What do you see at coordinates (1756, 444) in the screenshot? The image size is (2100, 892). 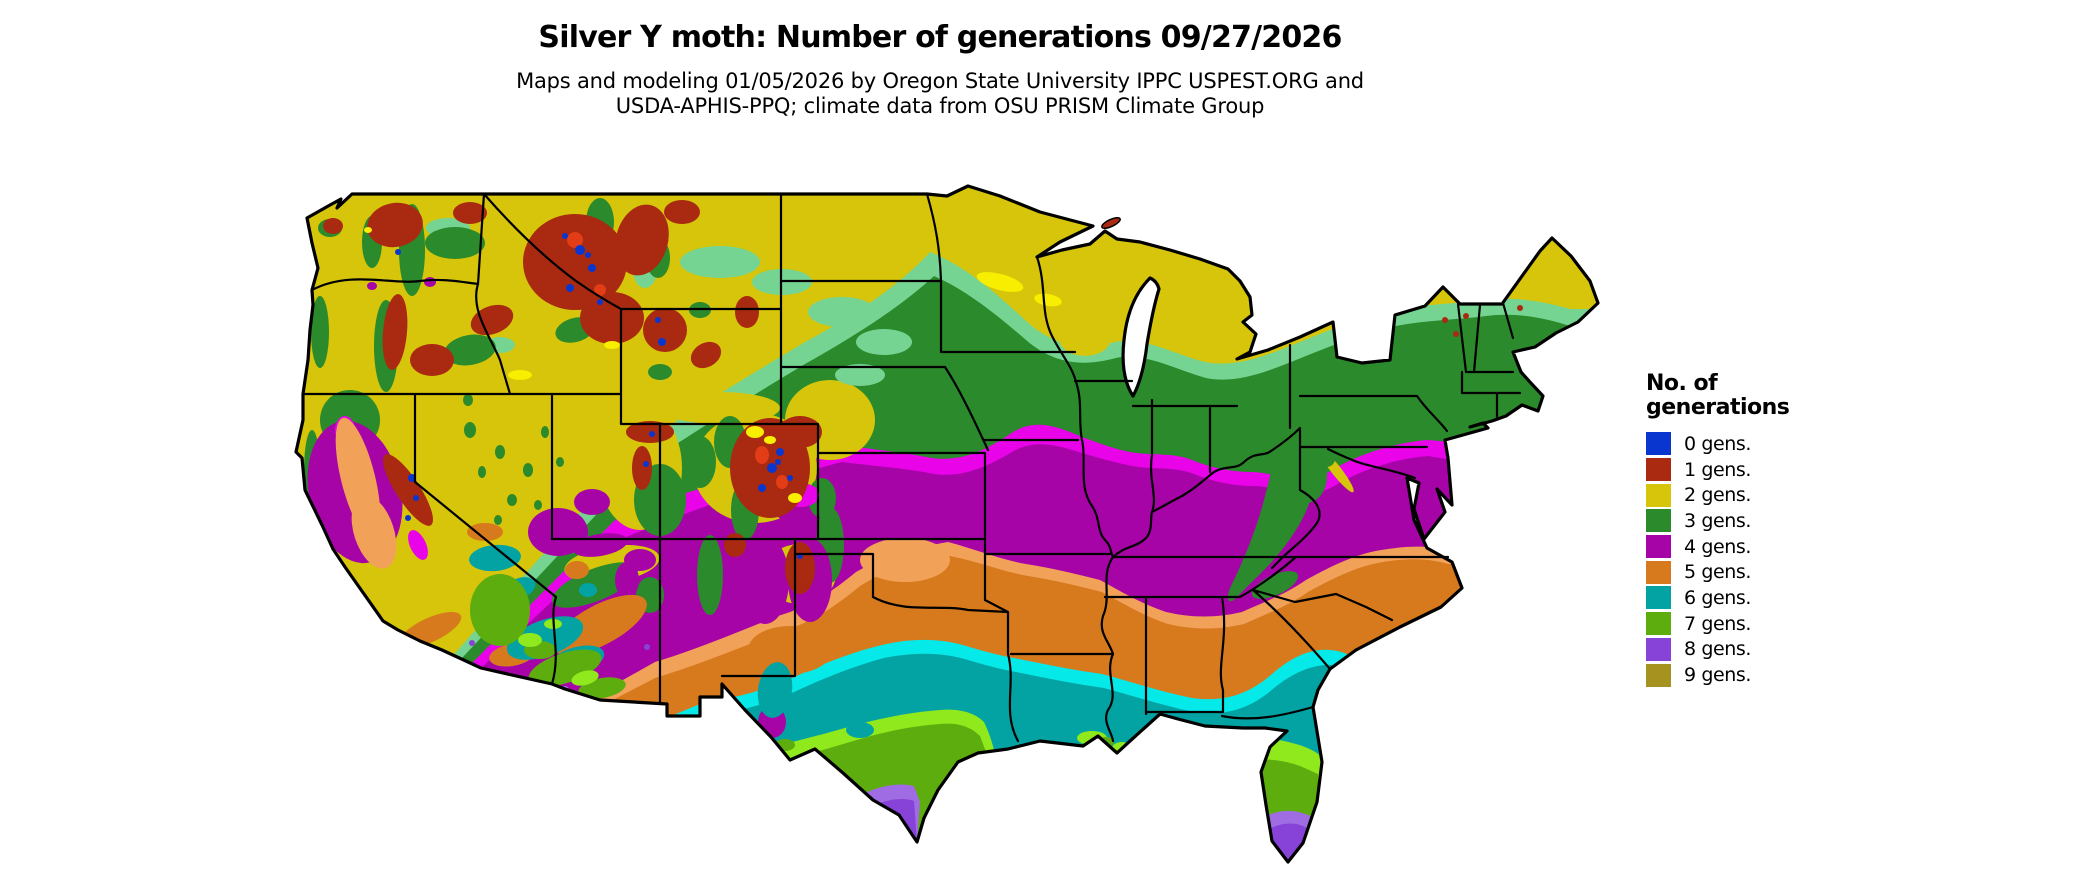 I see `legend-item-0-gens: 0 gens.` at bounding box center [1756, 444].